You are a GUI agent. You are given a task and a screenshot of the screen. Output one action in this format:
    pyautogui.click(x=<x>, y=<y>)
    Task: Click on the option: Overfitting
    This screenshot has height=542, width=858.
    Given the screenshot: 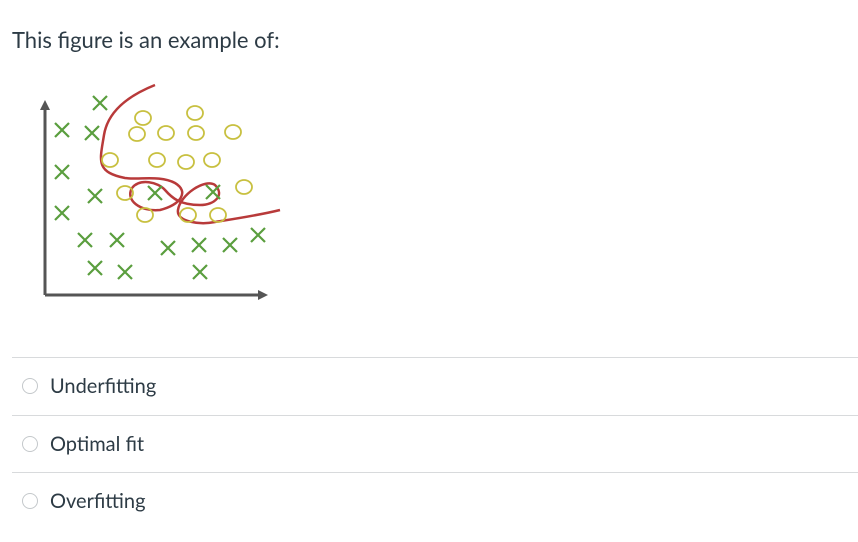 What is the action you would take?
    pyautogui.click(x=435, y=501)
    